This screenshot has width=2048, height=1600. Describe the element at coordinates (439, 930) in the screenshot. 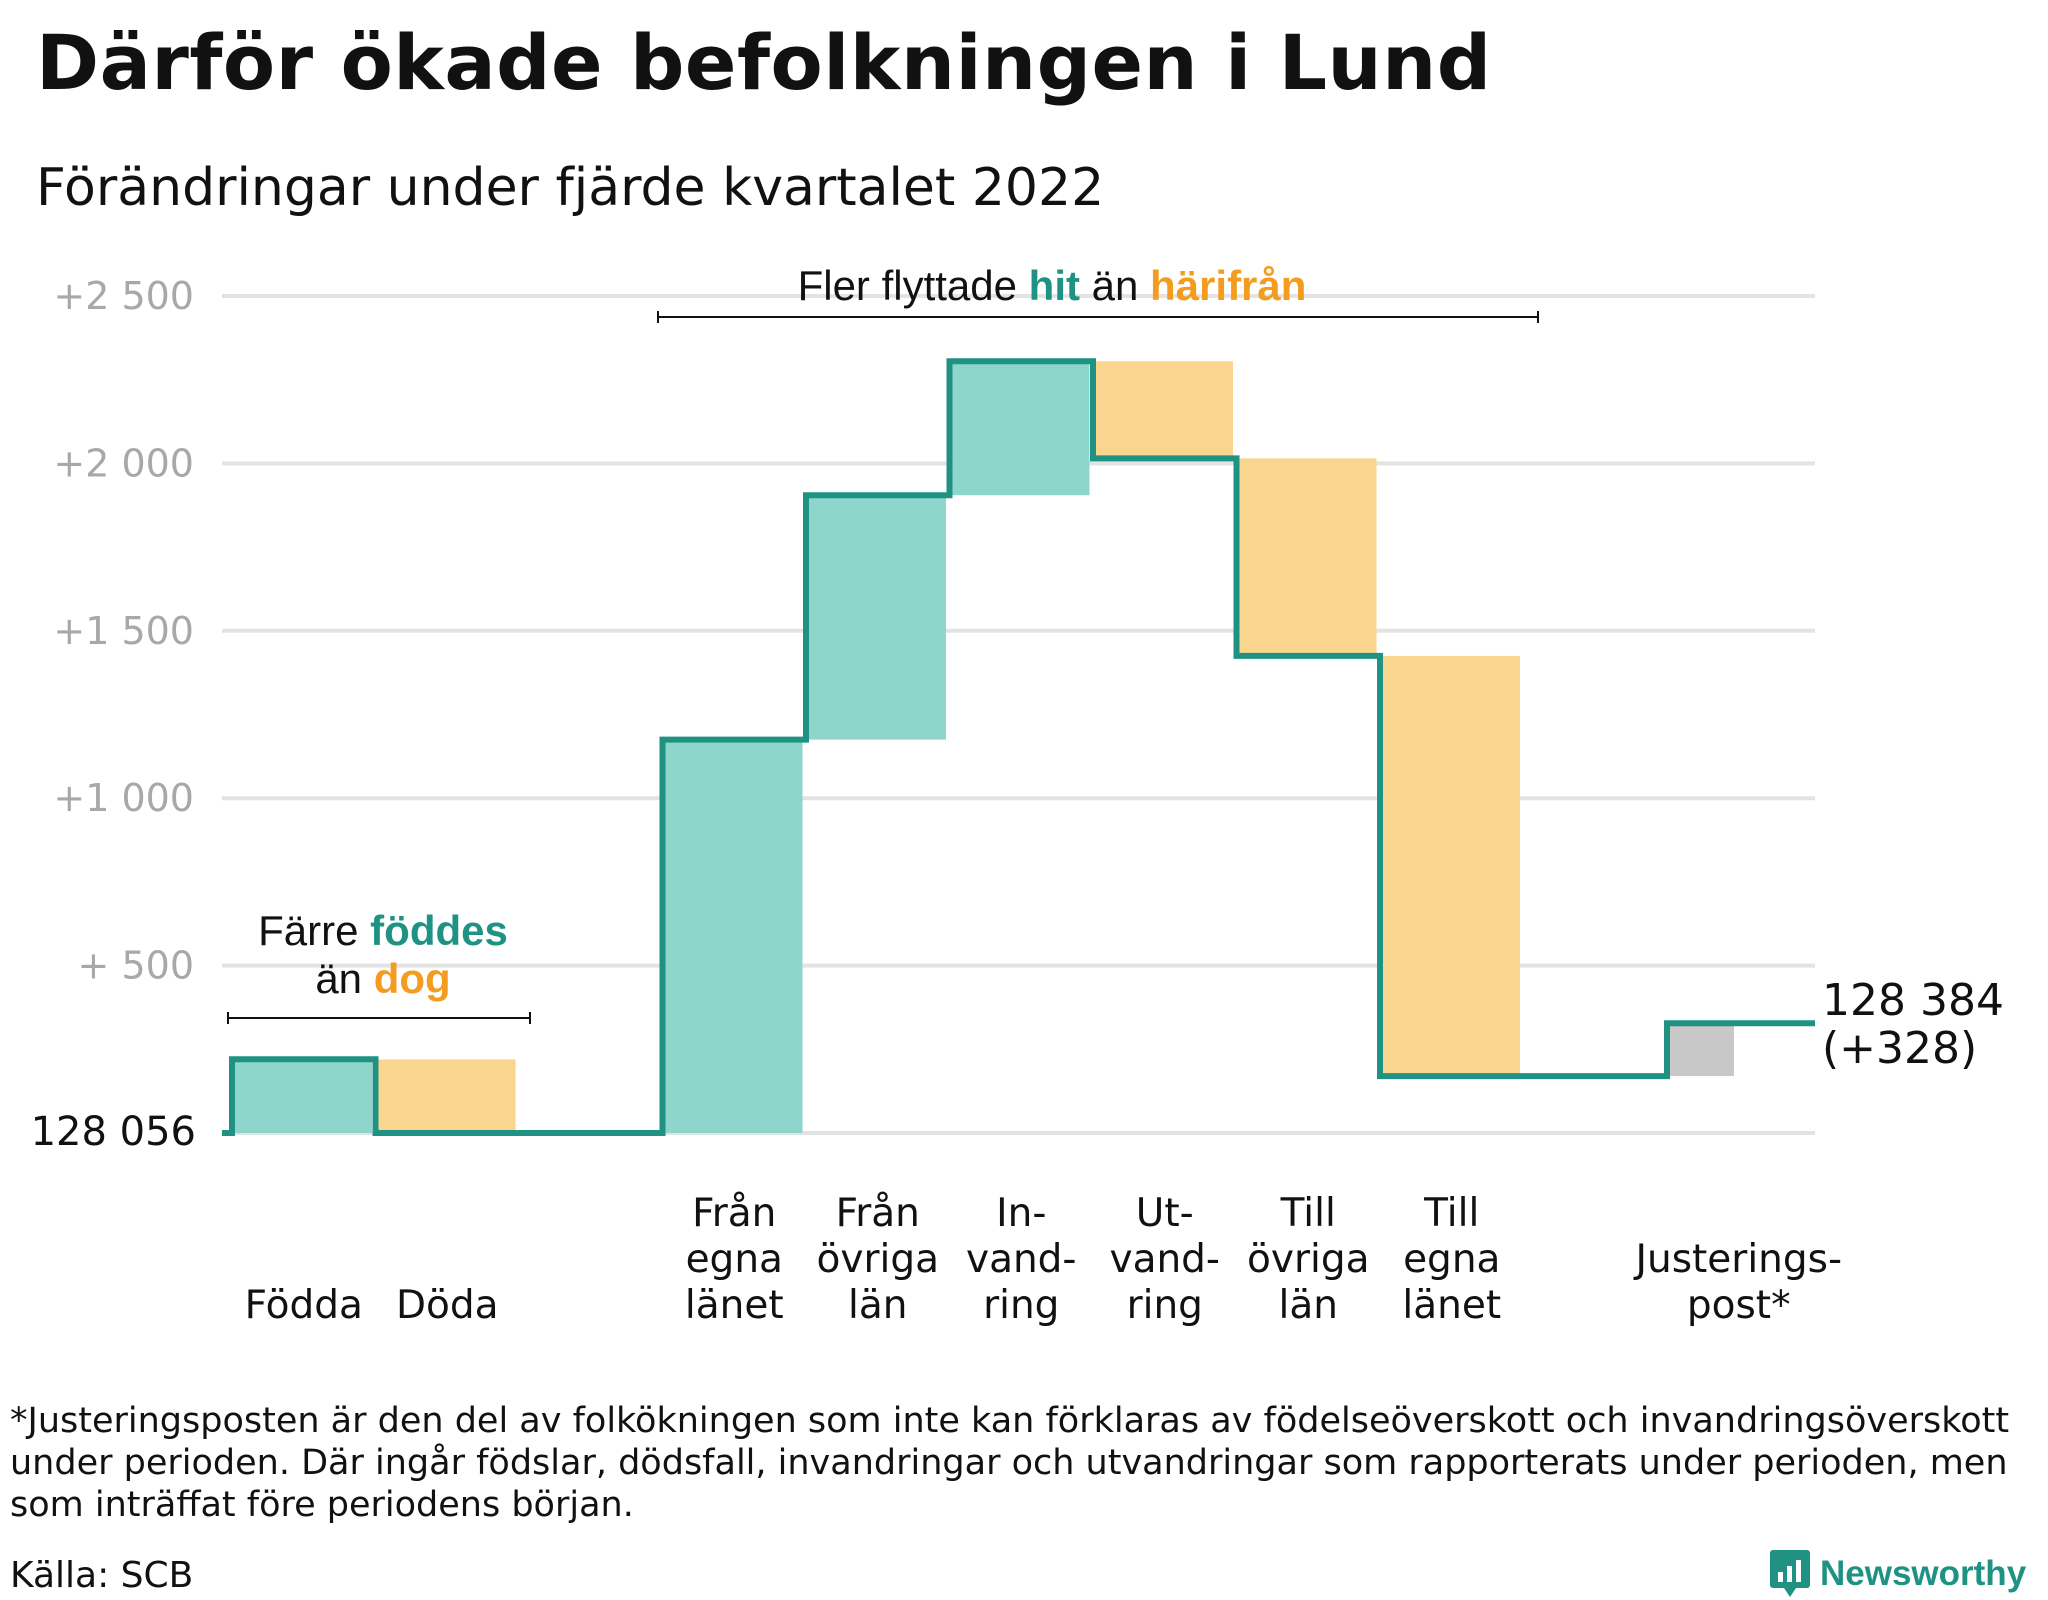

I see `annotation-part-in: föddes` at that location.